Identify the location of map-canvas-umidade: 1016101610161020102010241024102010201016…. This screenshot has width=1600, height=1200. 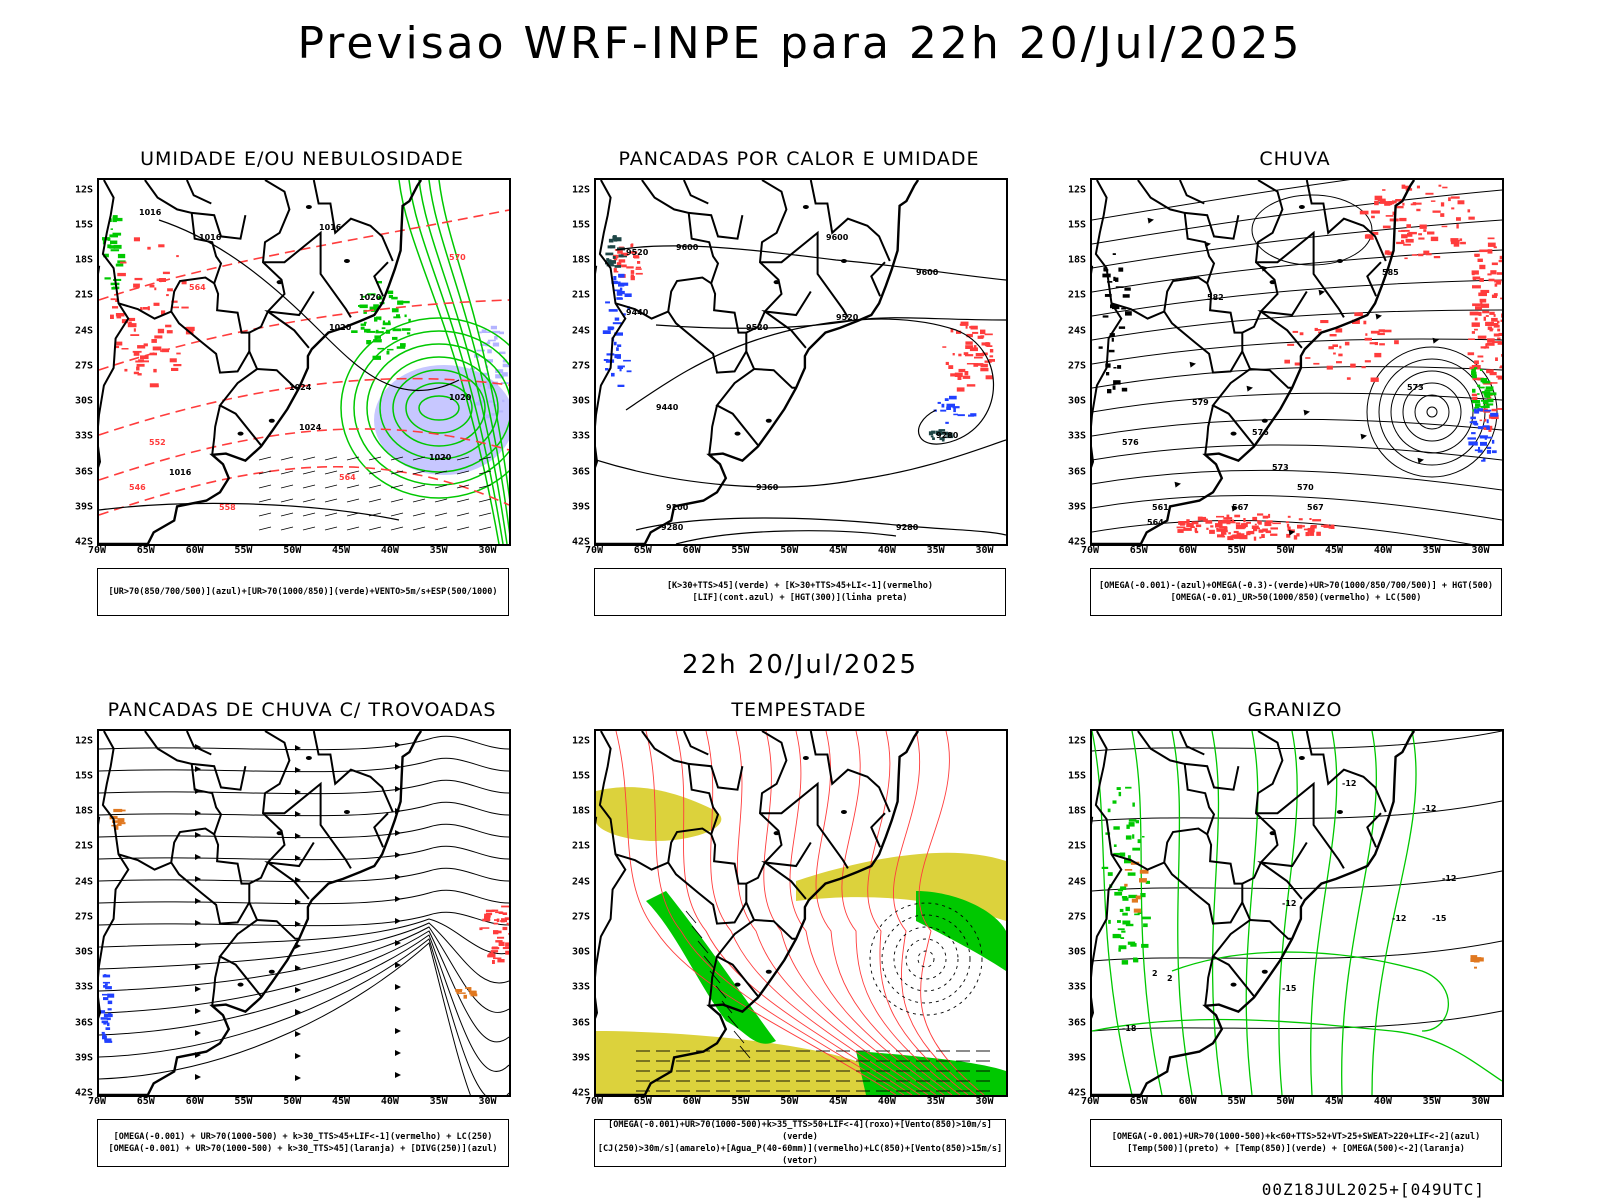
(304, 362).